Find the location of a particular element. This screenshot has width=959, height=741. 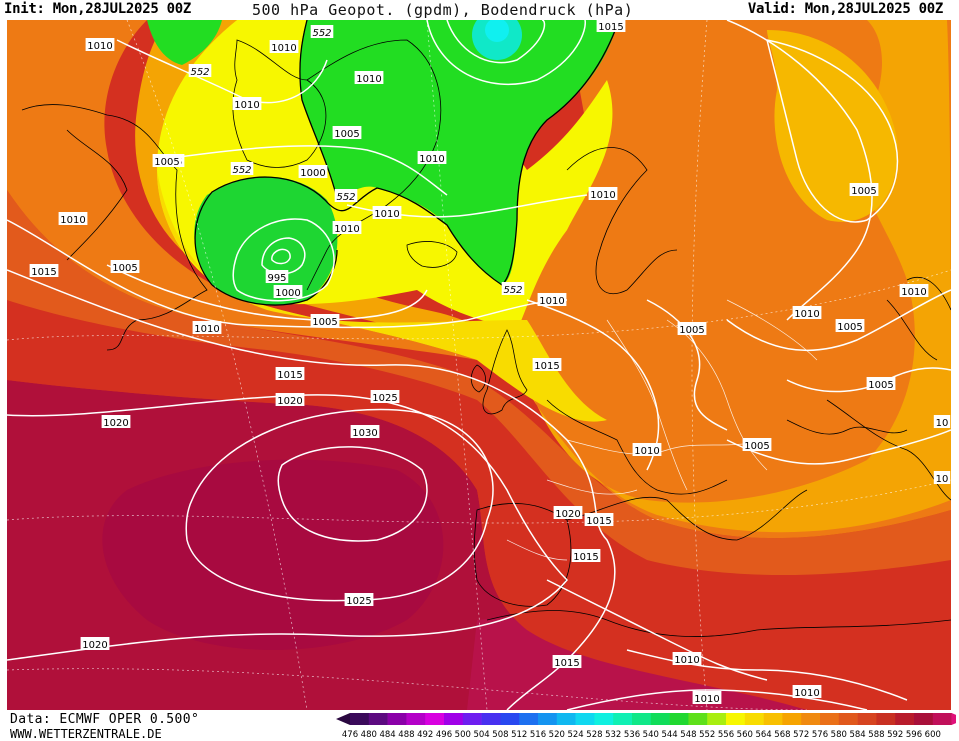

isobar-1010-ne is located at coordinates (799, 170).